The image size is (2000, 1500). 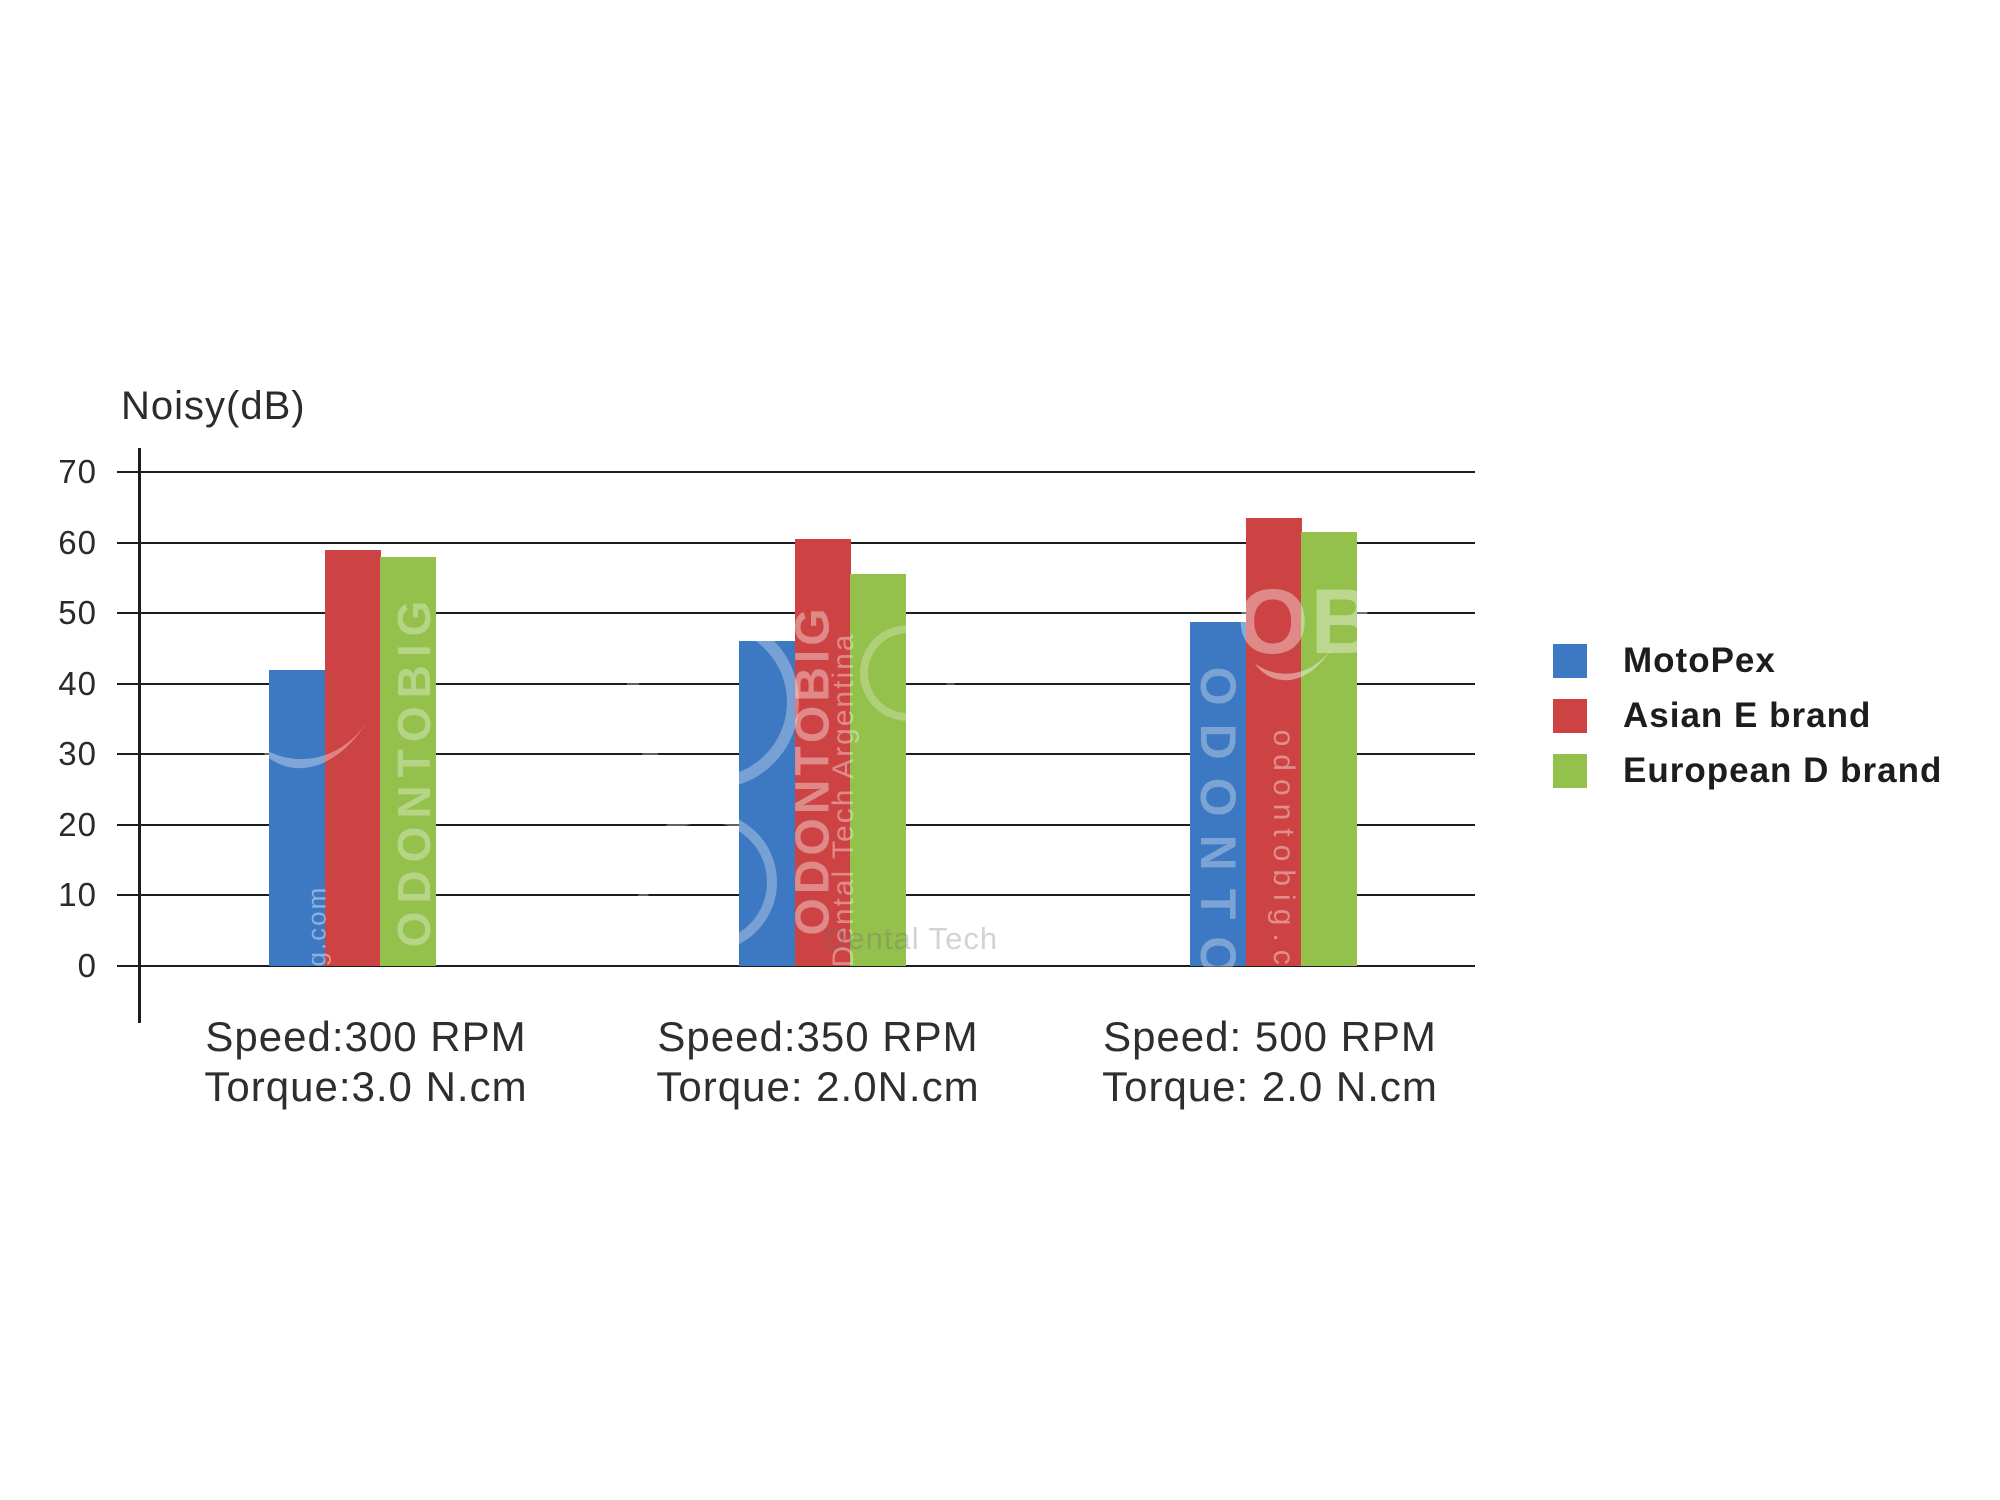 What do you see at coordinates (77, 683) in the screenshot?
I see `y-tick-label-40: 40` at bounding box center [77, 683].